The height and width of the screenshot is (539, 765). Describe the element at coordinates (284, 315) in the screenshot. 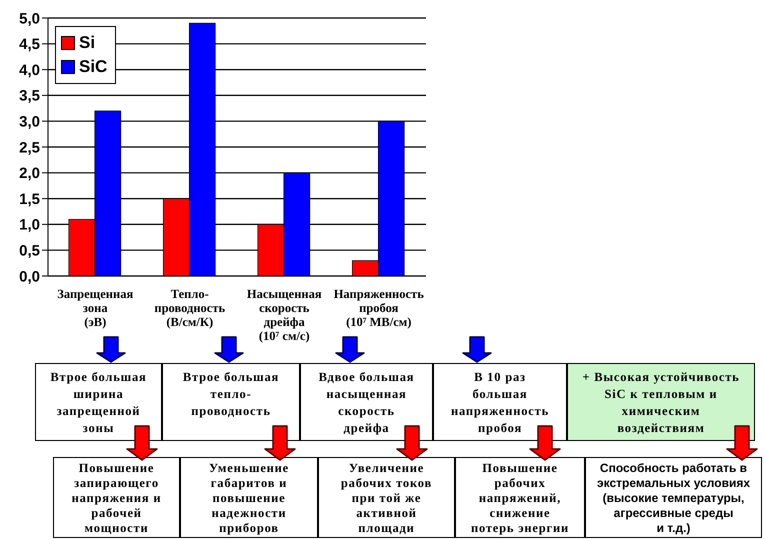

I see `x-tick-label: Насыщенная скорость дрейфа (10⁷ см/с)` at that location.